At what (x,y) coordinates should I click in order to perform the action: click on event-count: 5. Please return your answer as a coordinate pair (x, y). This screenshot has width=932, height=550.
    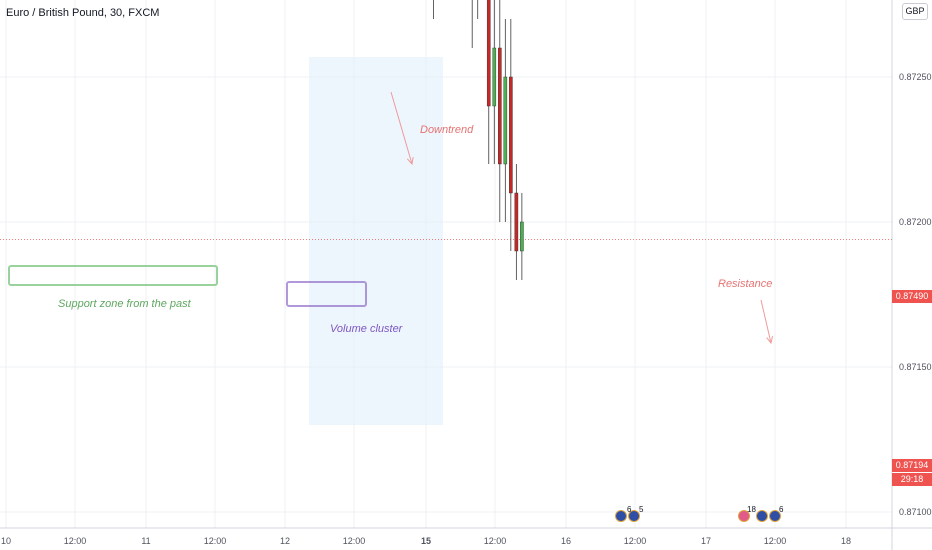
    Looking at the image, I should click on (641, 509).